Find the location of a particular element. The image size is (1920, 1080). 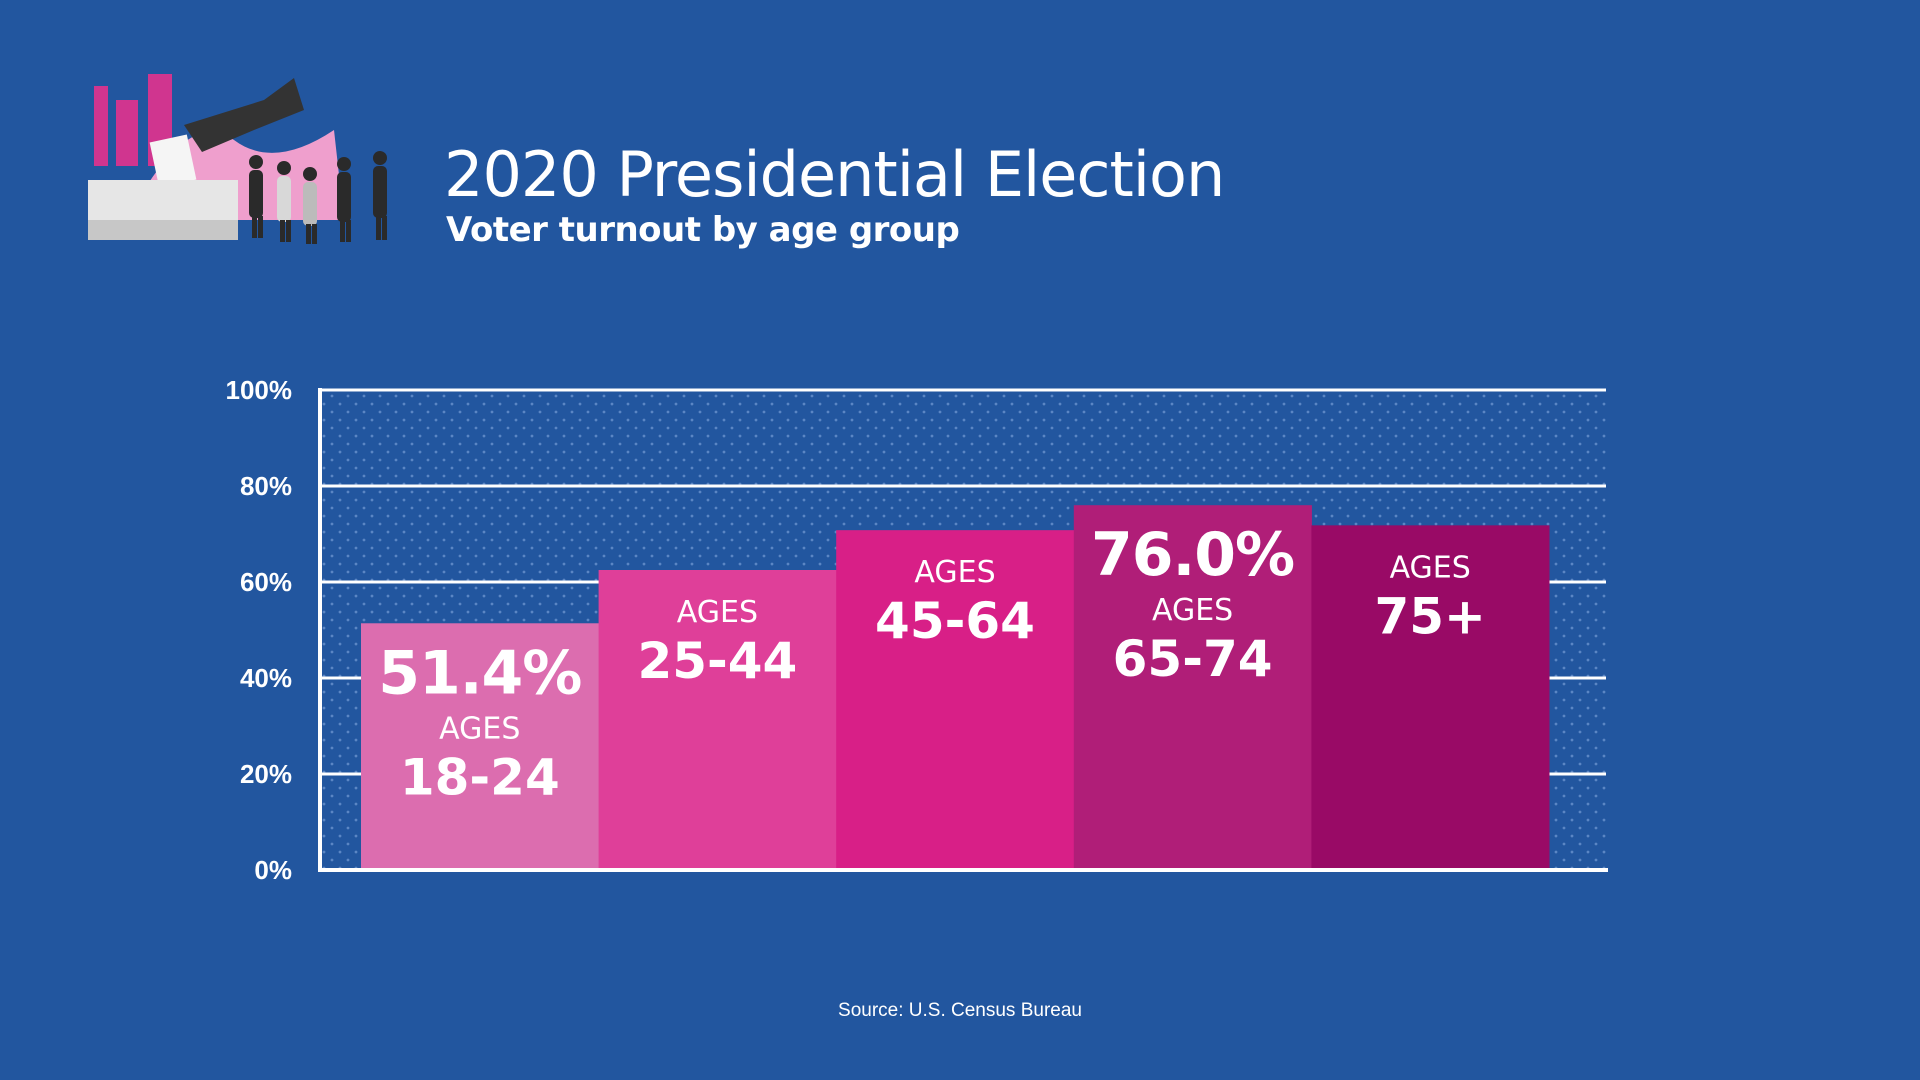

chart-title: 2020 Presidential Election is located at coordinates (834, 174).